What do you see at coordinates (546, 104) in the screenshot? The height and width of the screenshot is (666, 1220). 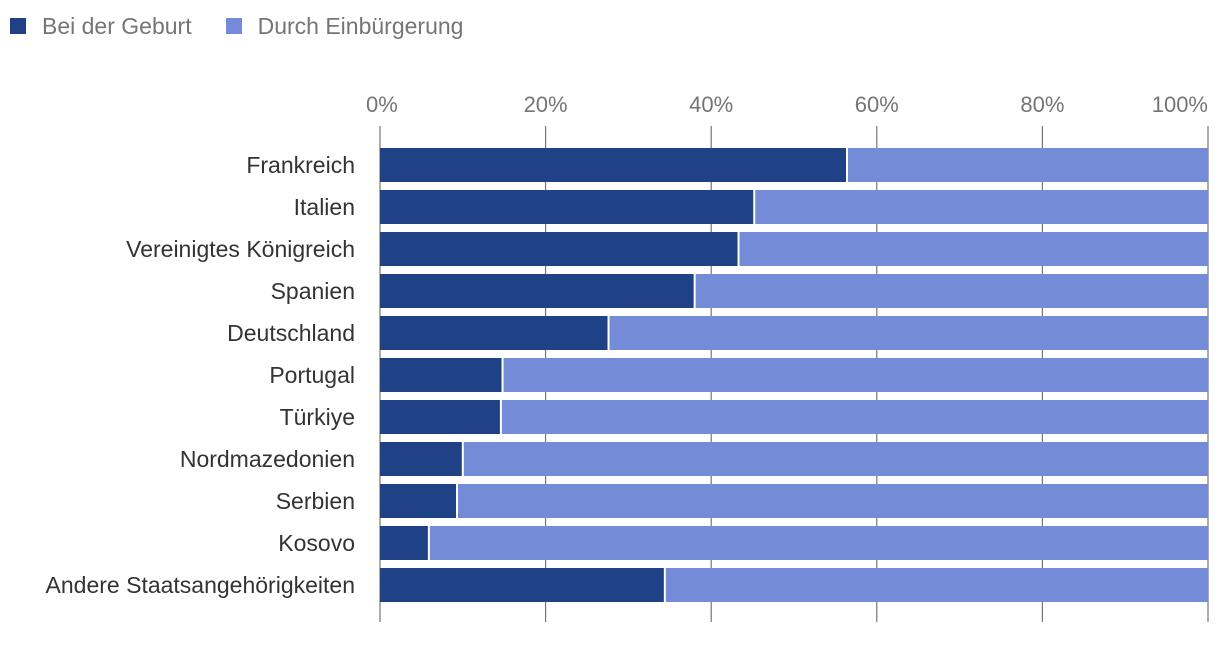 I see `x-tick-label: 20%` at bounding box center [546, 104].